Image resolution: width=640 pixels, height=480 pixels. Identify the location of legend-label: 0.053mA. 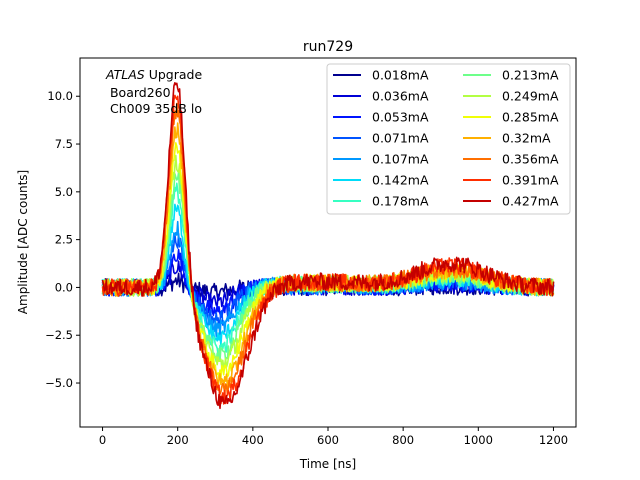
(400, 117).